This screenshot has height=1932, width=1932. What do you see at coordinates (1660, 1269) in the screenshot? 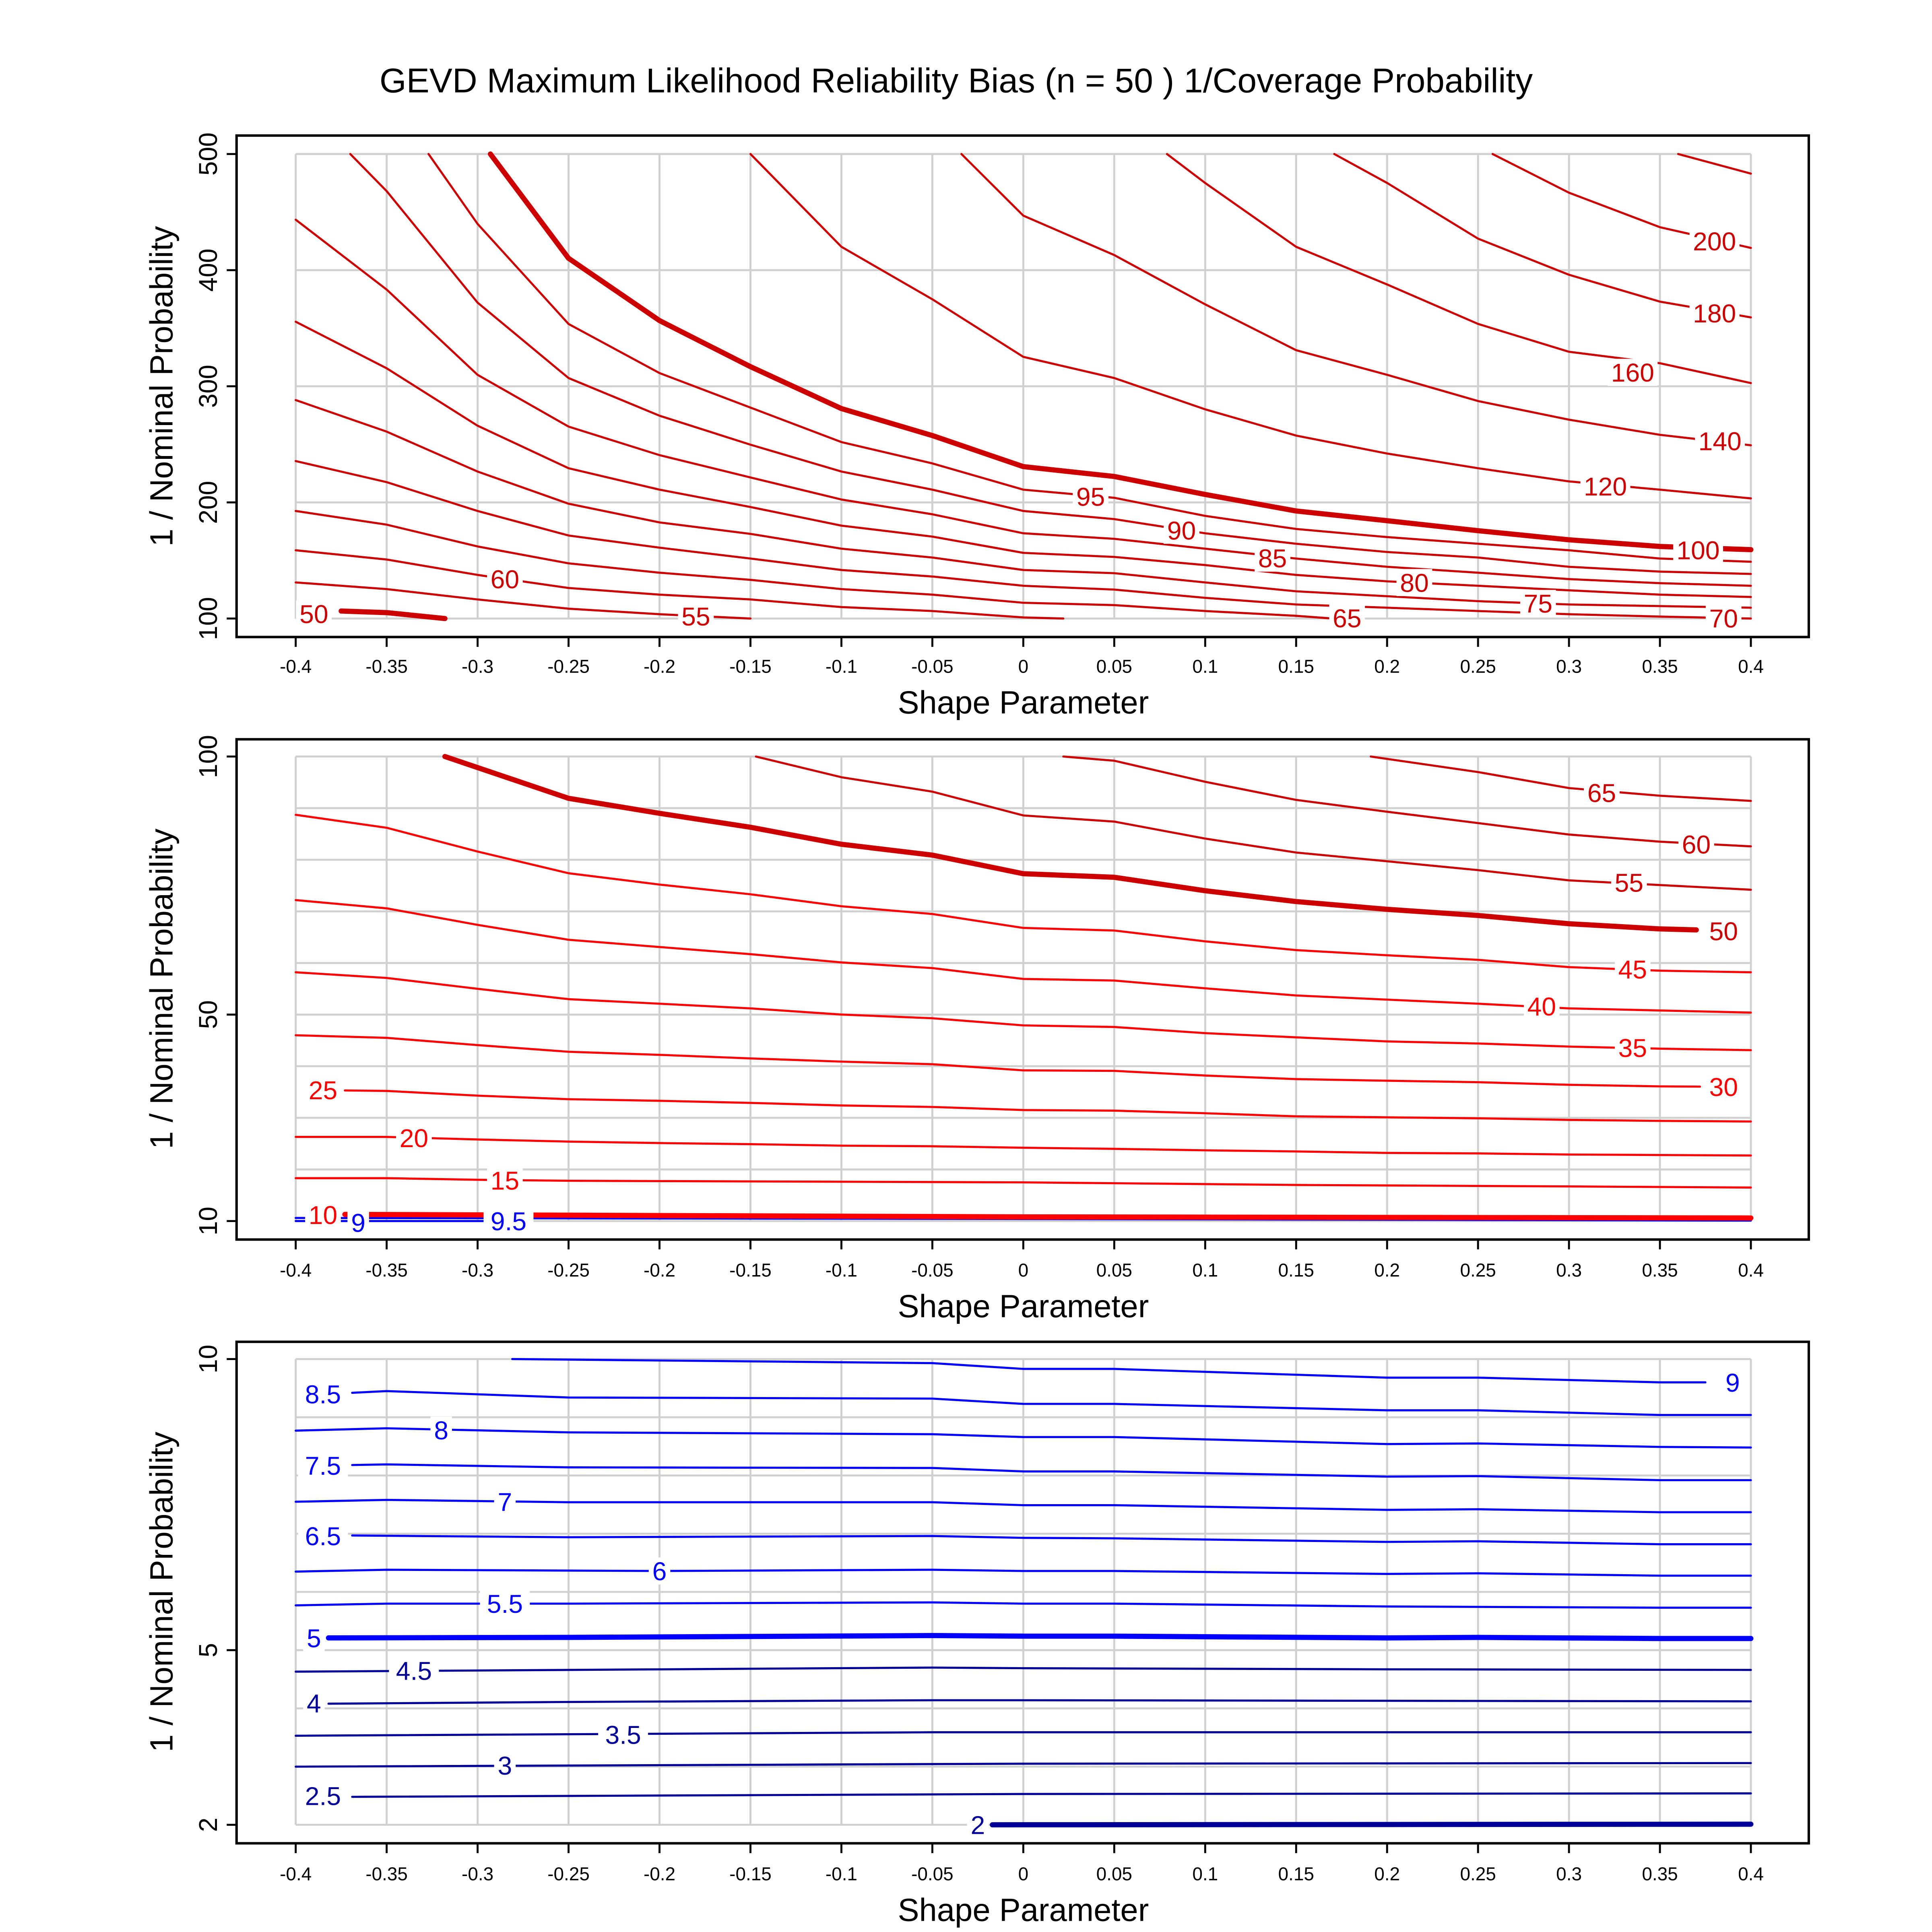
I see `x-tick-label: 0.35` at bounding box center [1660, 1269].